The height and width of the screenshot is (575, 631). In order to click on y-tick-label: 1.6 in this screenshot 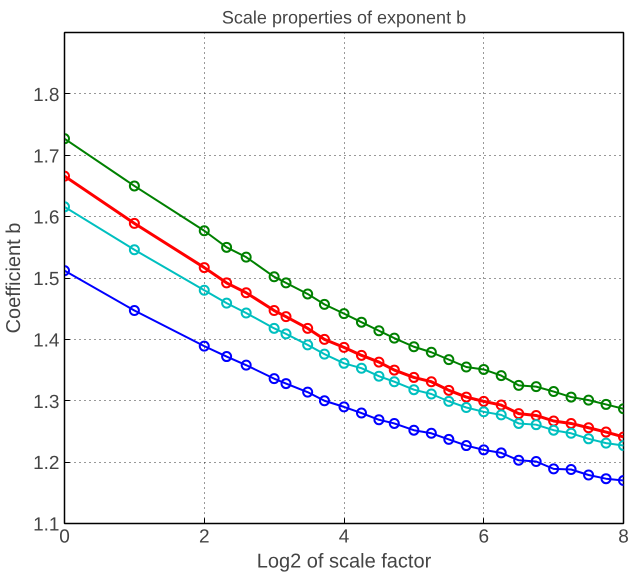, I will do `click(46, 218)`.